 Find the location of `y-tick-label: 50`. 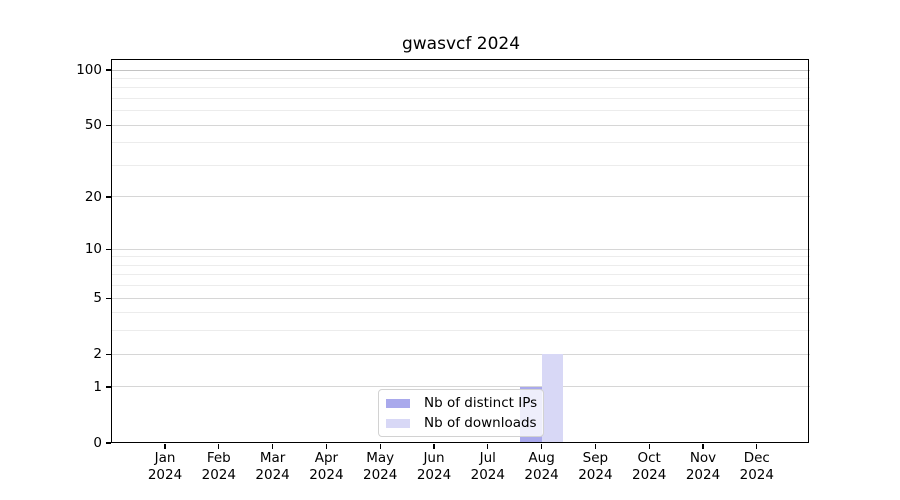

y-tick-label: 50 is located at coordinates (93, 125).